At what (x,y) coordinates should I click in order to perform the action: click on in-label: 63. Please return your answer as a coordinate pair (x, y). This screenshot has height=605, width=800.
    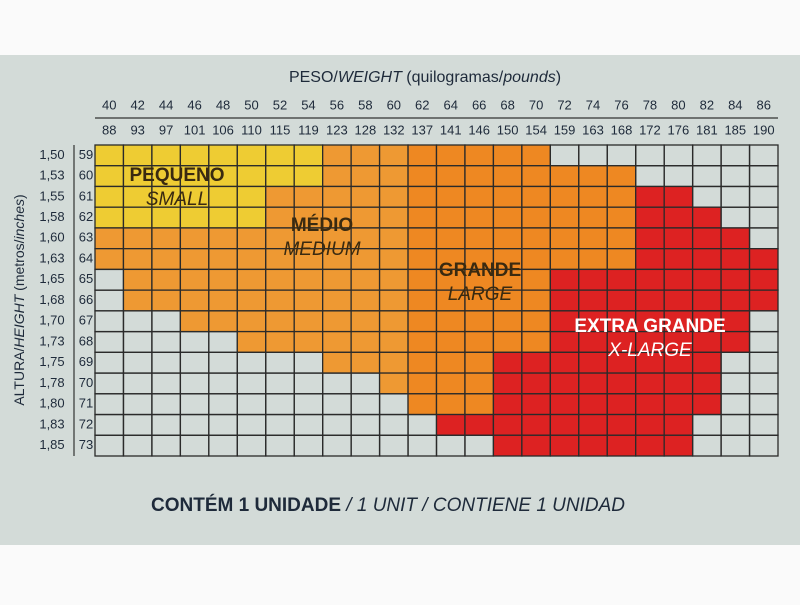
    Looking at the image, I should click on (86, 237).